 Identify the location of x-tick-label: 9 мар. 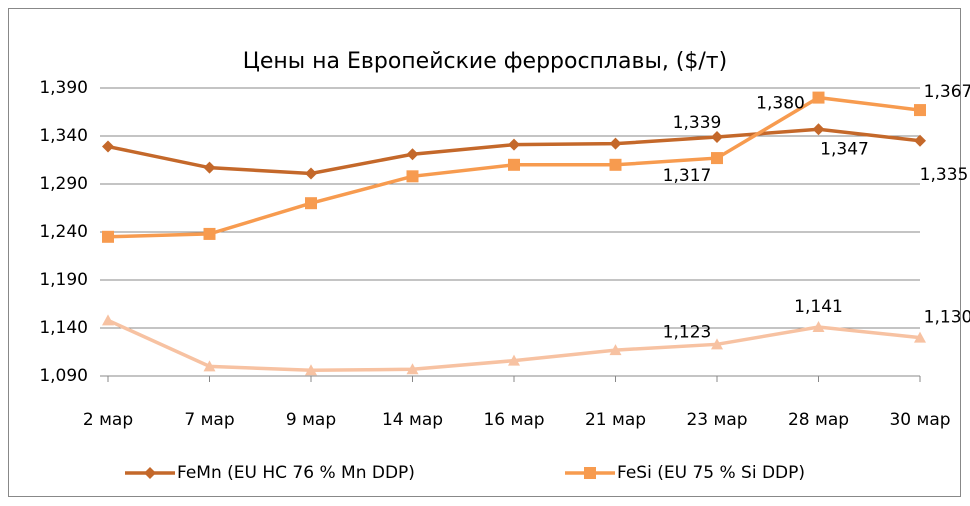
(311, 420).